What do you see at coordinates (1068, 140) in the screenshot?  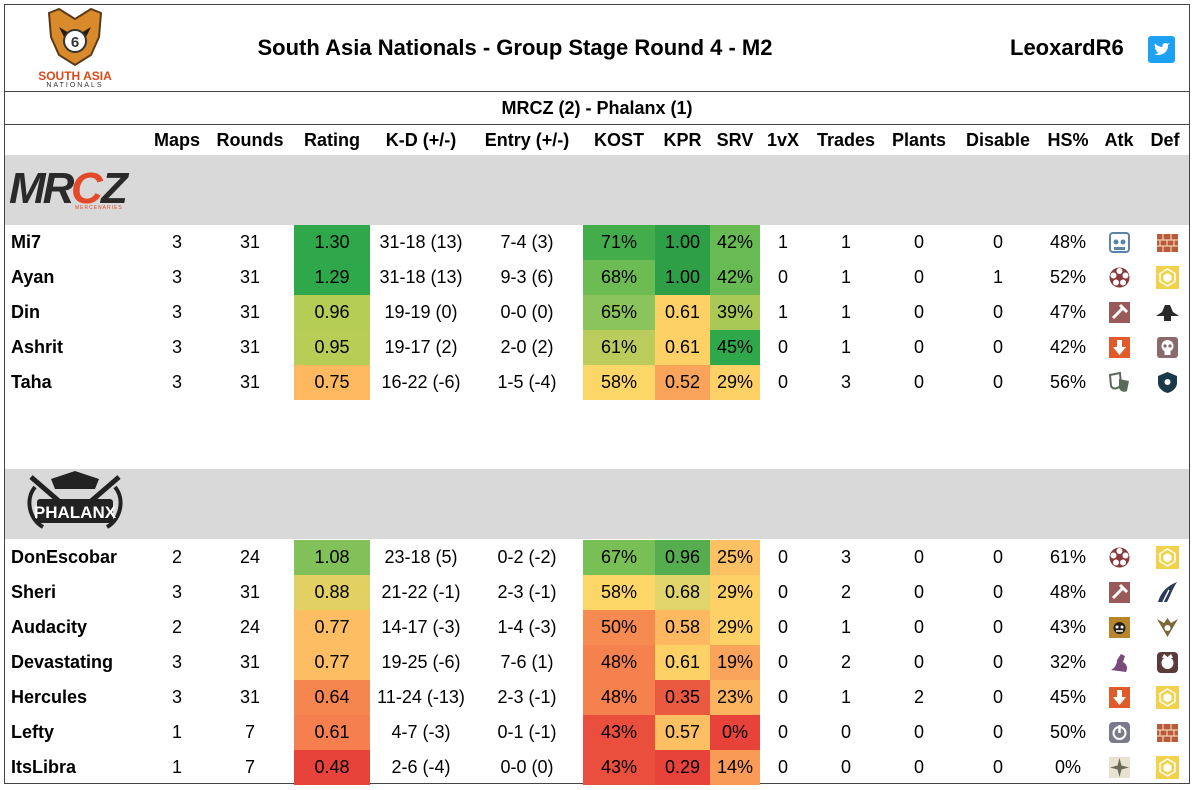 I see `col-hs: HS%` at bounding box center [1068, 140].